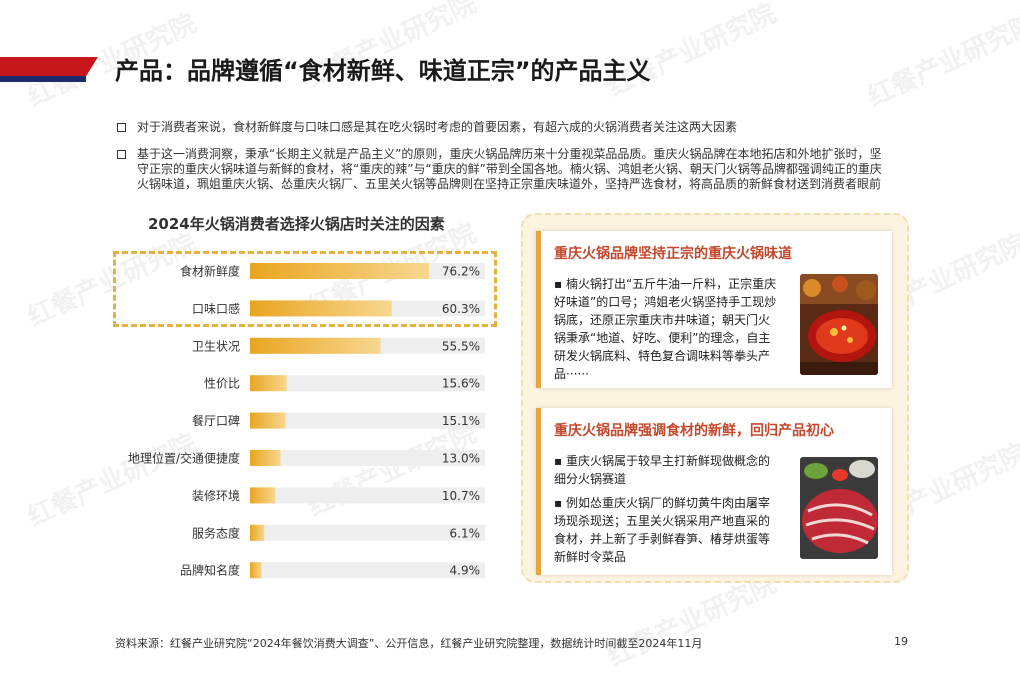 This screenshot has height=680, width=1020. I want to click on category-label: 品牌知名度, so click(210, 570).